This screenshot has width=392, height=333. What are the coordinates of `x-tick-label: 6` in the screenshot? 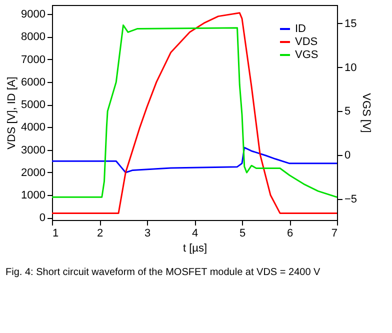 It's located at (290, 234).